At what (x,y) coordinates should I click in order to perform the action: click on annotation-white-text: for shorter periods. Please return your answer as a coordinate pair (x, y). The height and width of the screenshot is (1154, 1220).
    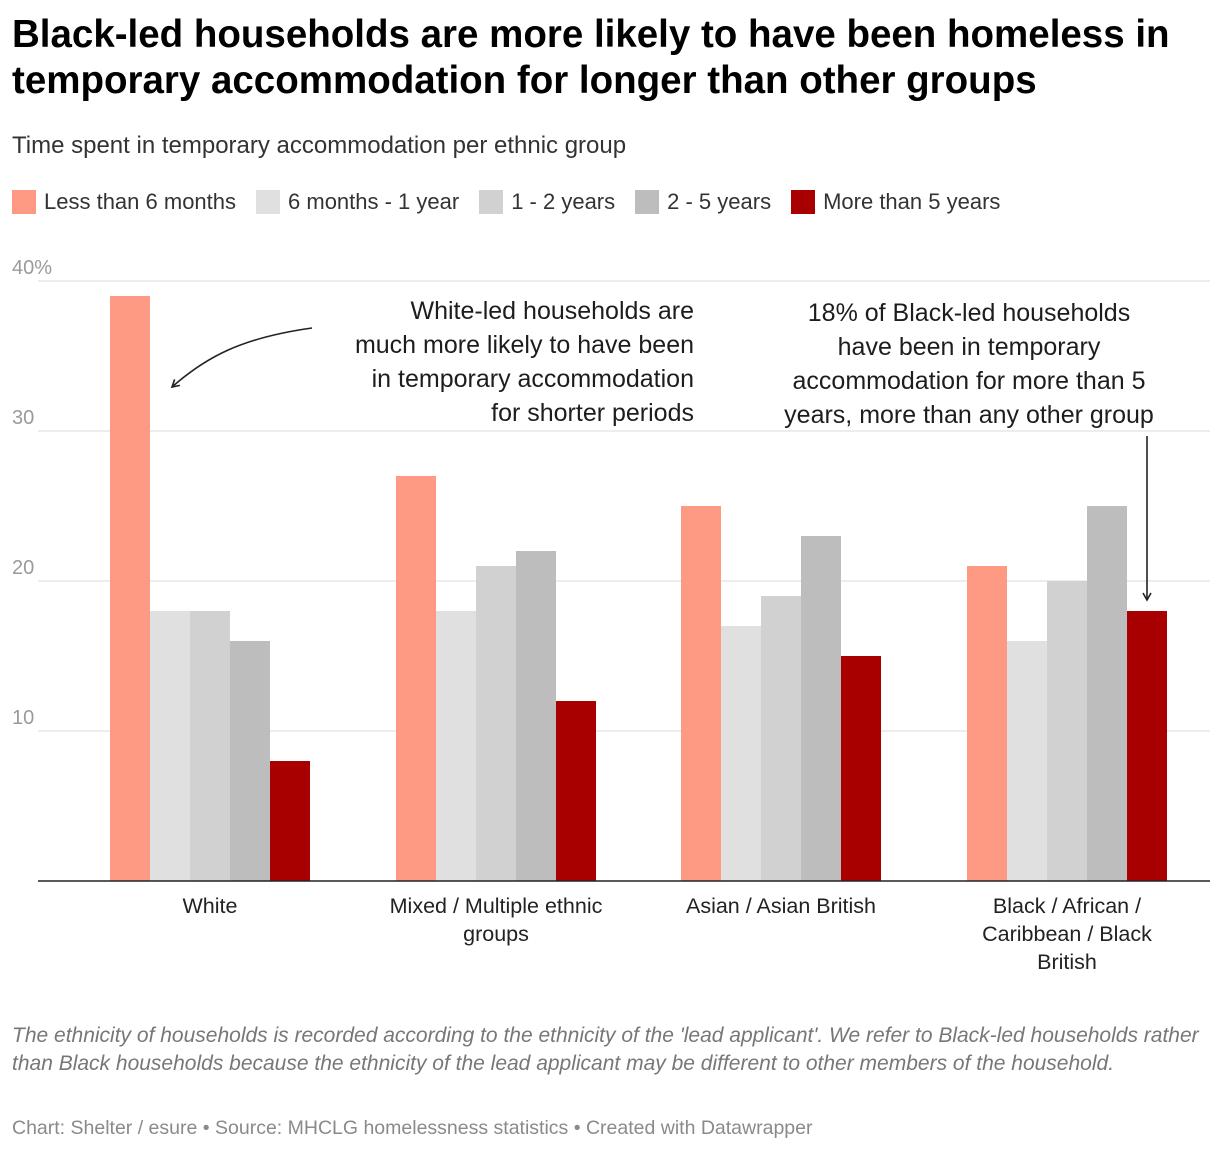
    Looking at the image, I should click on (592, 413).